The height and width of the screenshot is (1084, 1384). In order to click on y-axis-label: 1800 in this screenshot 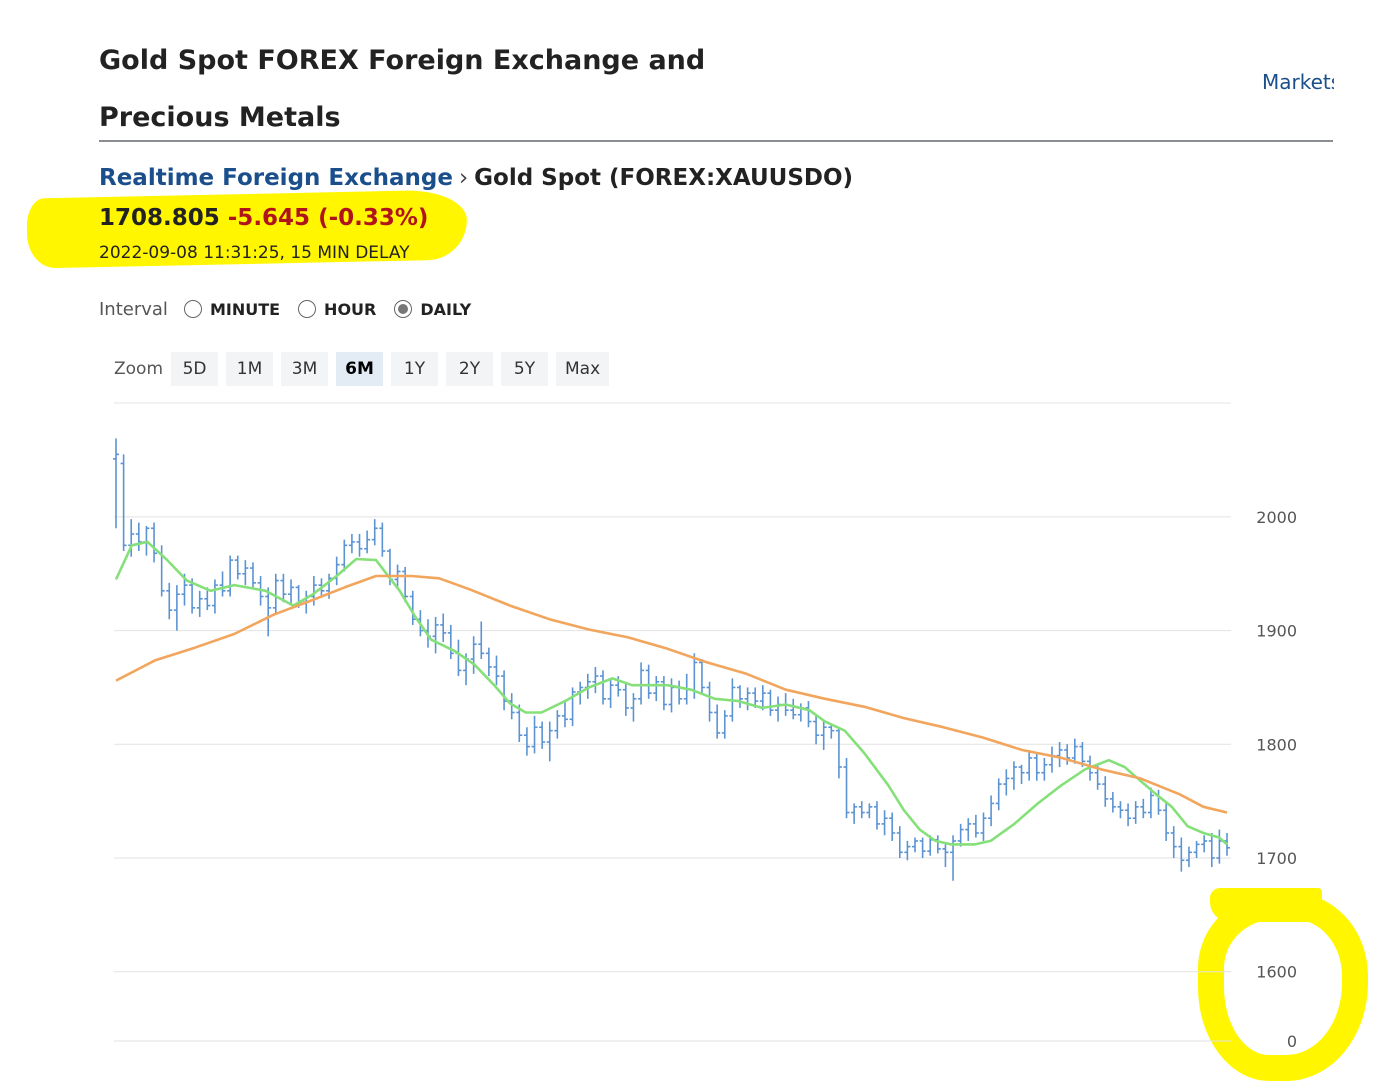, I will do `click(1276, 744)`.